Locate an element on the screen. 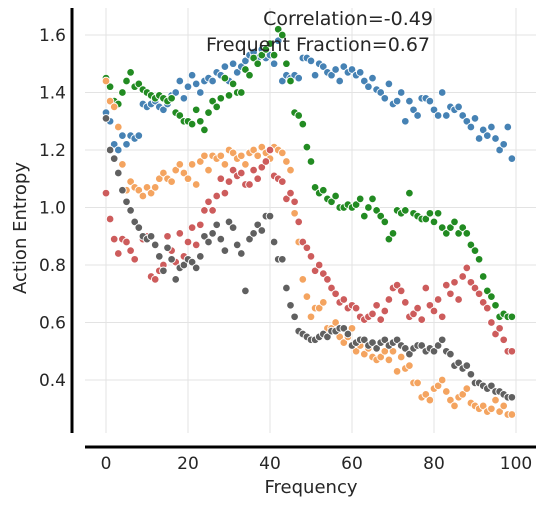  x-tick-labels: 0 20 40 60 80 100 is located at coordinates (317, 464).